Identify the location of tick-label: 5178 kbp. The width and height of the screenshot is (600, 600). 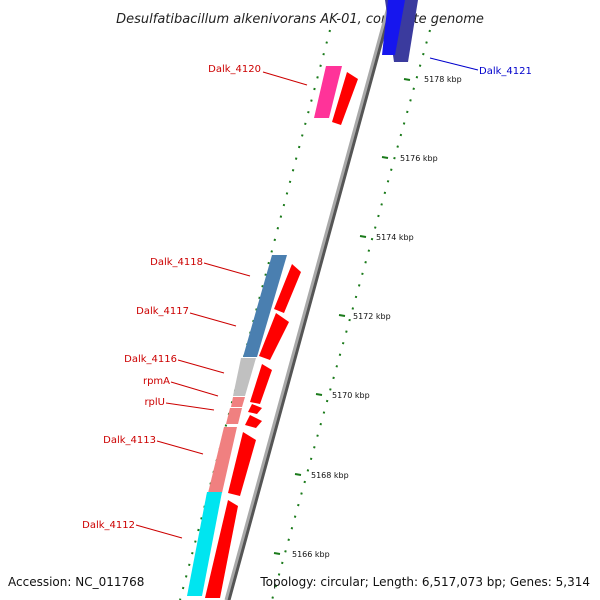
(443, 79).